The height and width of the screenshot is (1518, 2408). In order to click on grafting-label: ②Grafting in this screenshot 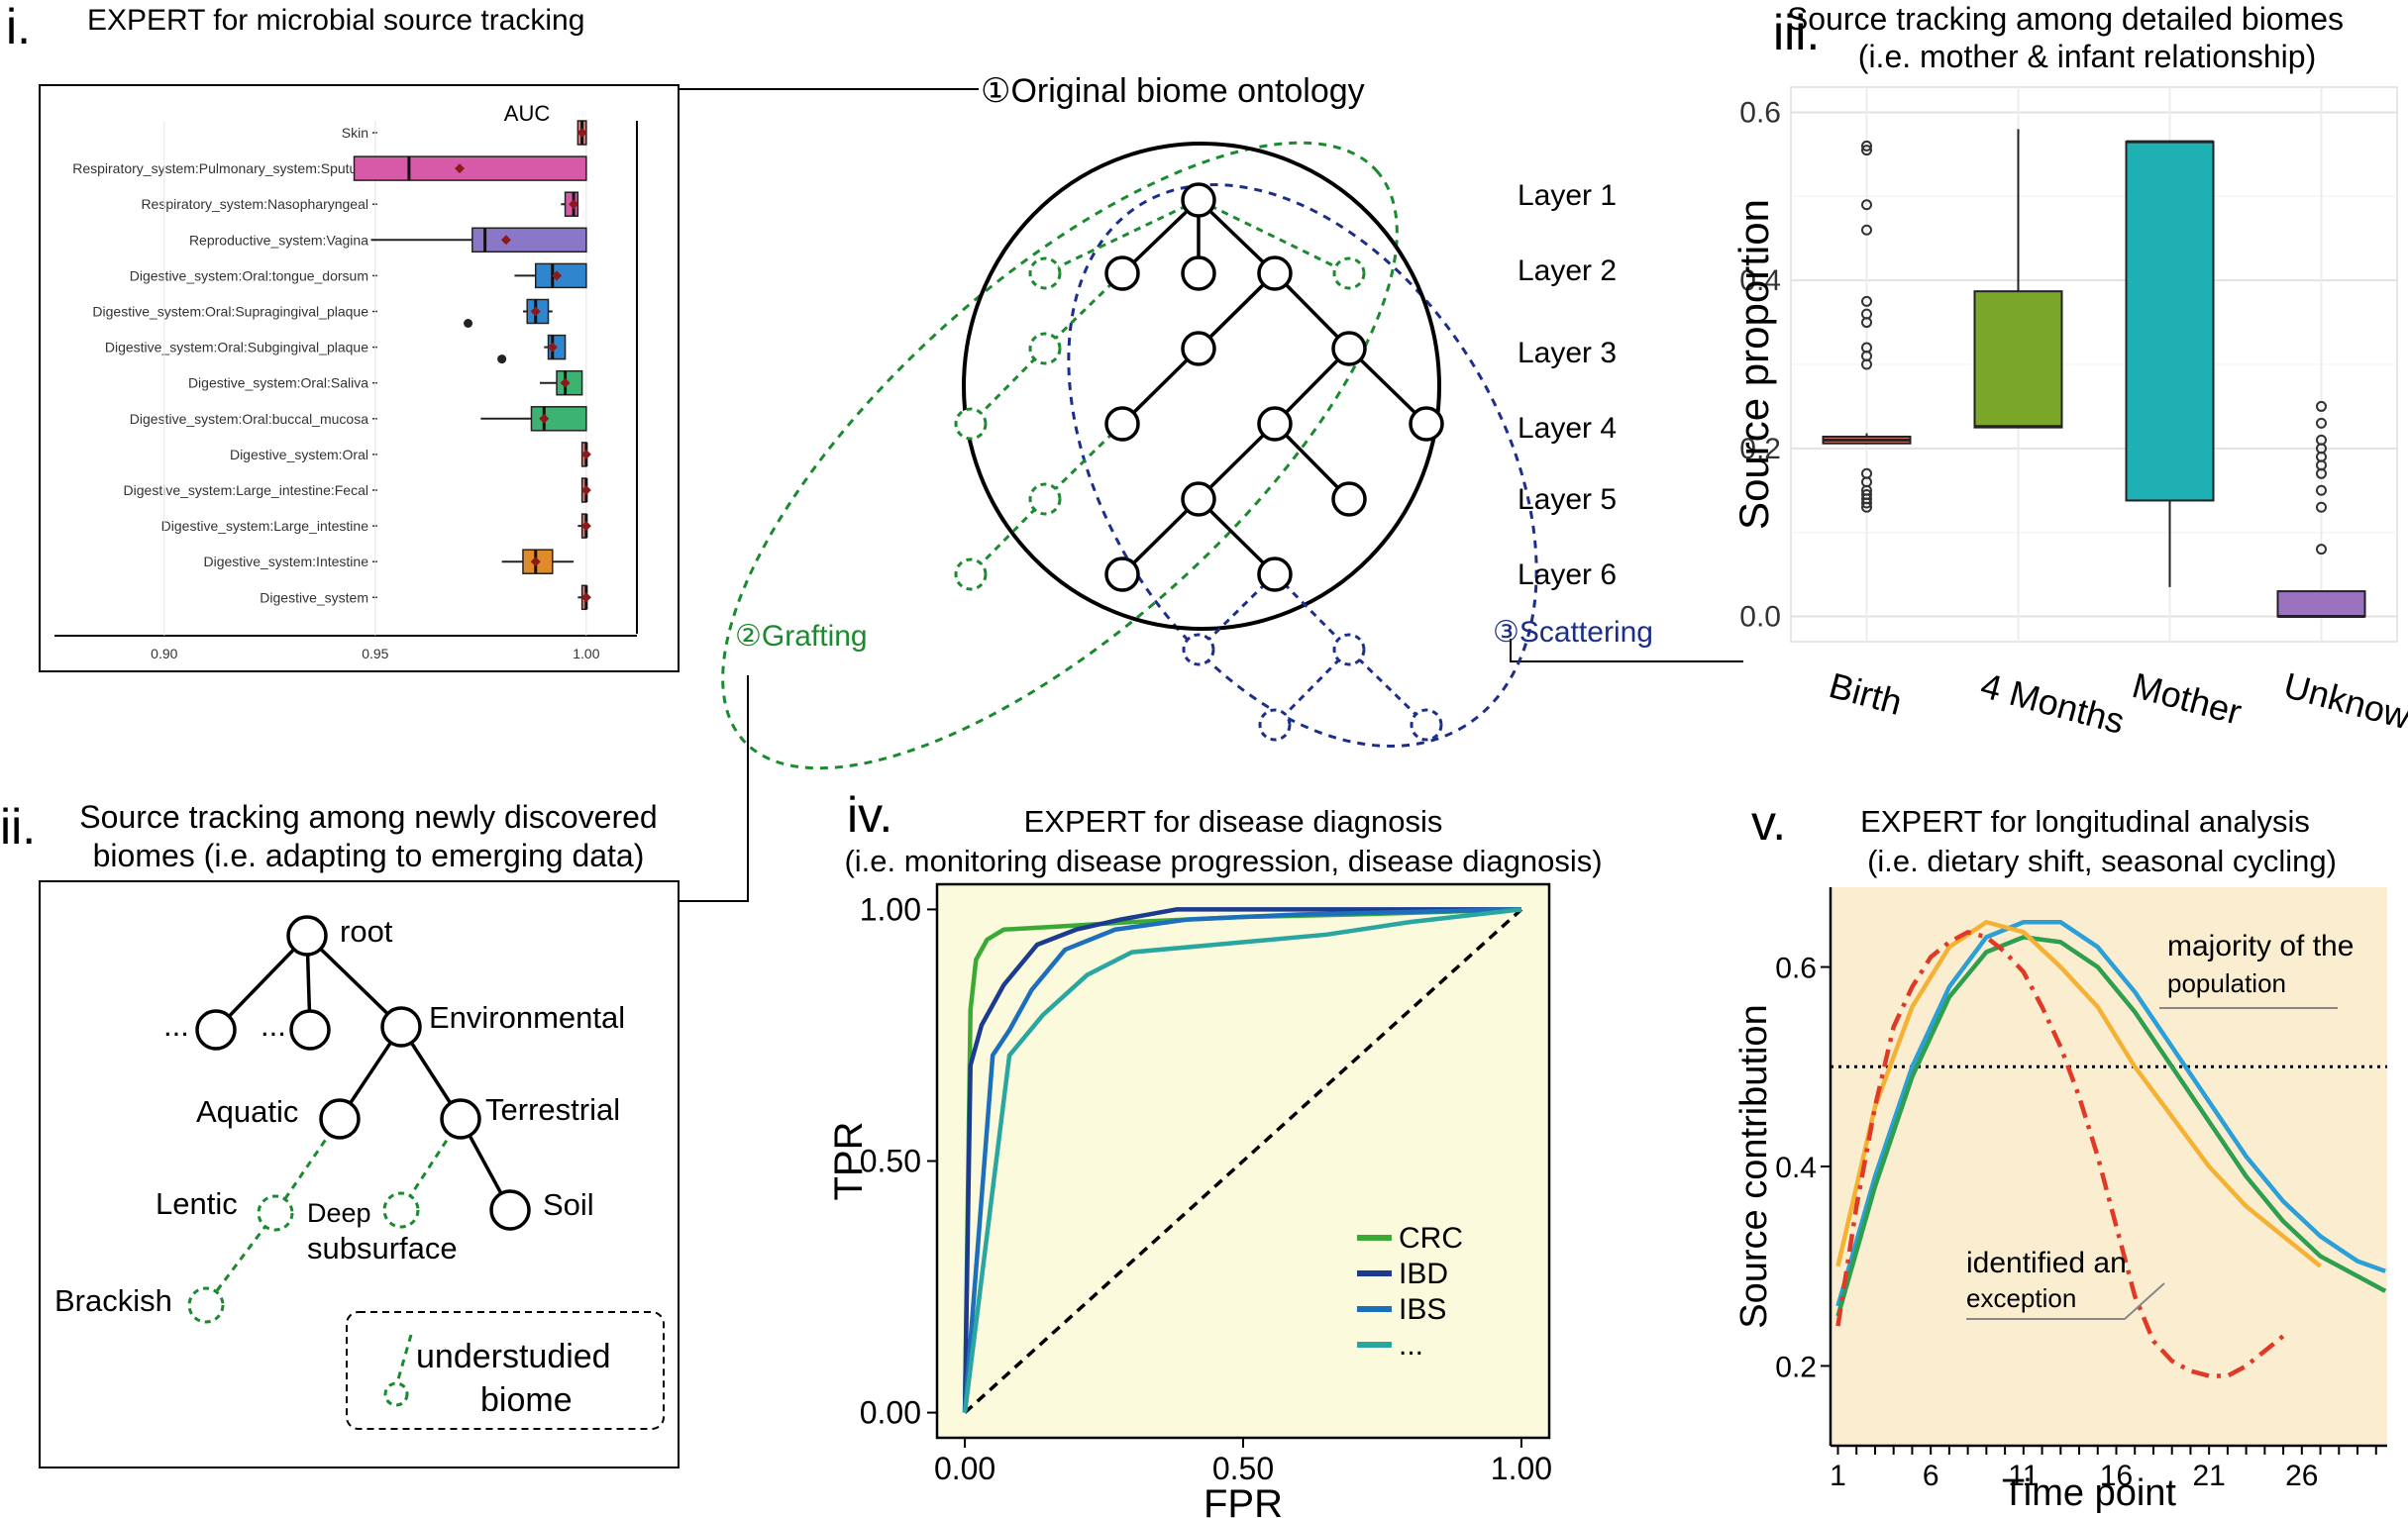, I will do `click(802, 636)`.